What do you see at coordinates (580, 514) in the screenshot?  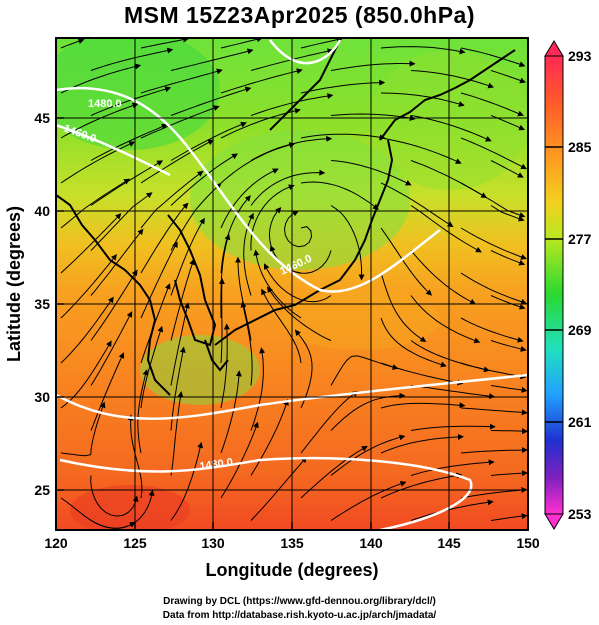 I see `colorbar-tick-label: 253` at bounding box center [580, 514].